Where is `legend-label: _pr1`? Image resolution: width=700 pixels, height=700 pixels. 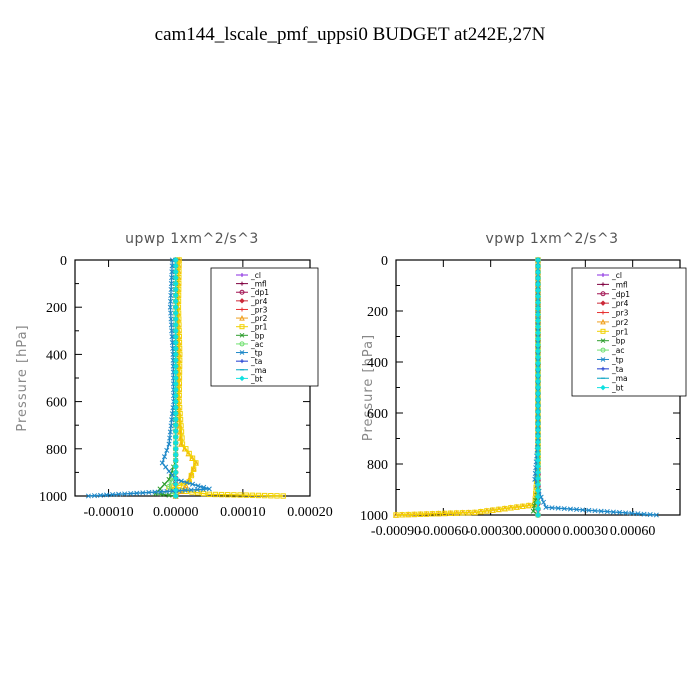
legend-label: _pr1 is located at coordinates (620, 331).